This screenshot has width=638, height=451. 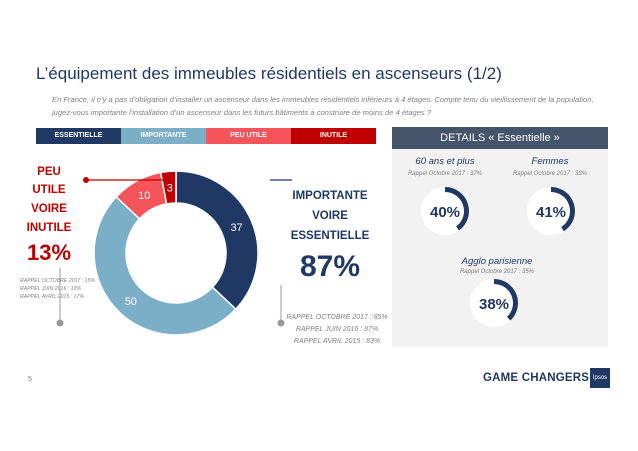 What do you see at coordinates (49, 190) in the screenshot?
I see `left-label-line-2: utile` at bounding box center [49, 190].